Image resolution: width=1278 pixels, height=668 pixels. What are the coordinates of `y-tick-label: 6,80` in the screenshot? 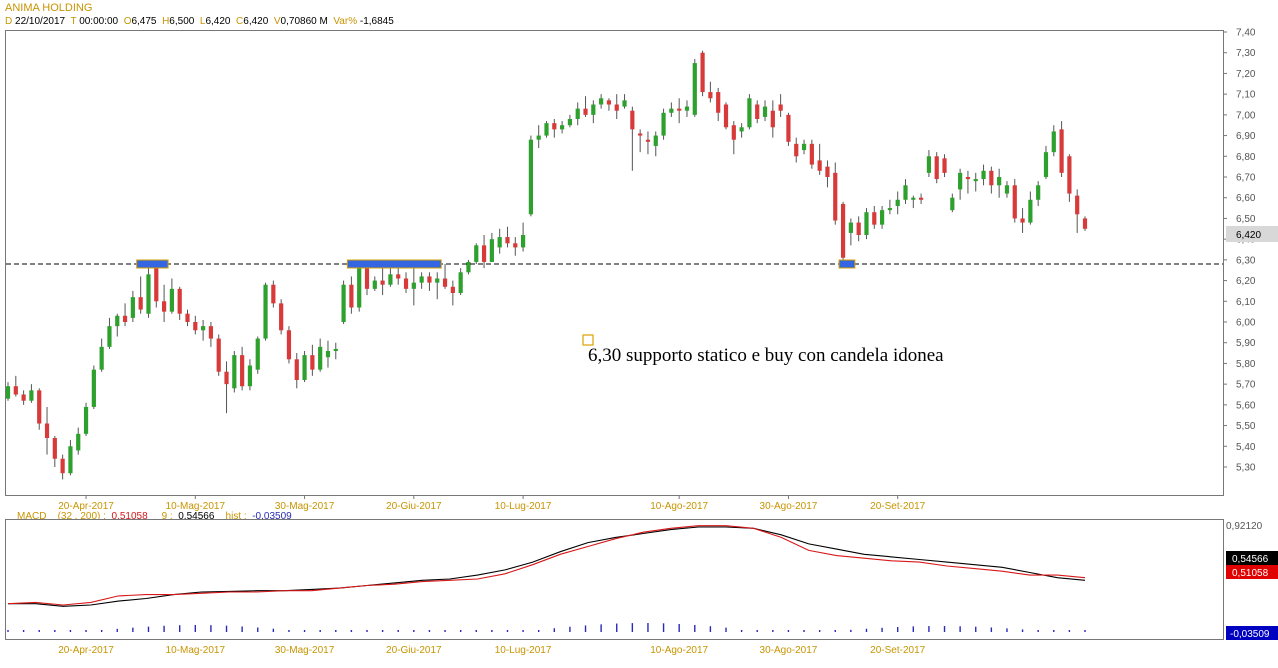 It's located at (1246, 157).